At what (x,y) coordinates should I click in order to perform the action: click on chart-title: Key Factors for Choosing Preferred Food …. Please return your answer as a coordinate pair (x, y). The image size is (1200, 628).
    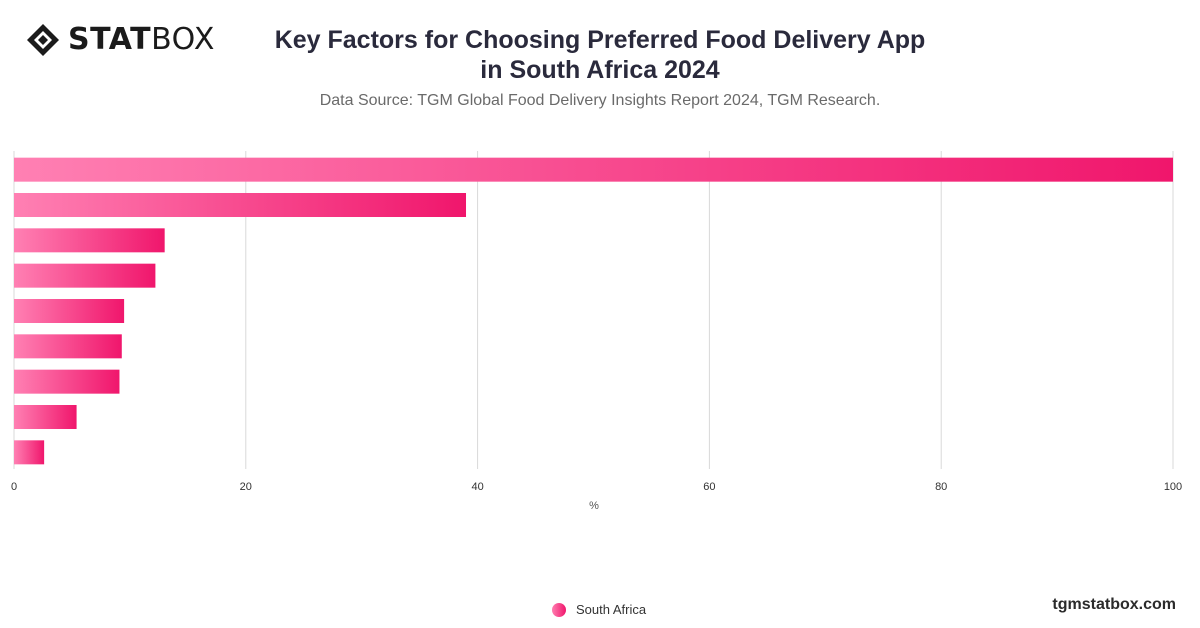
    Looking at the image, I should click on (600, 55).